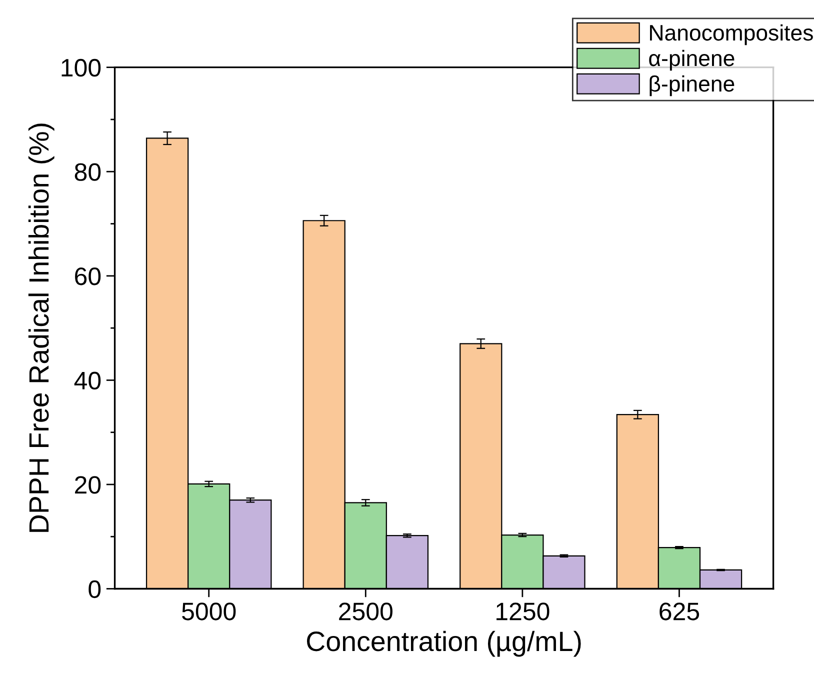 This screenshot has height=687, width=814. What do you see at coordinates (443, 643) in the screenshot?
I see `x-axis-title: Concentration (µg/mL)` at bounding box center [443, 643].